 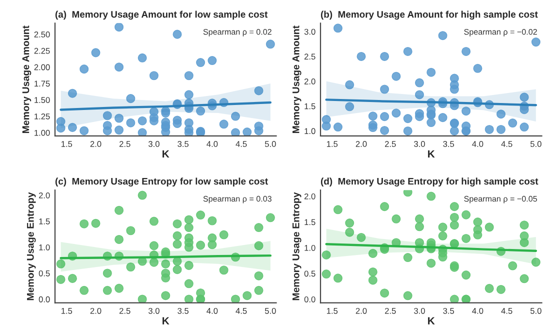 I want to click on y-tick-label: 2.00, so click(x=42, y=67).